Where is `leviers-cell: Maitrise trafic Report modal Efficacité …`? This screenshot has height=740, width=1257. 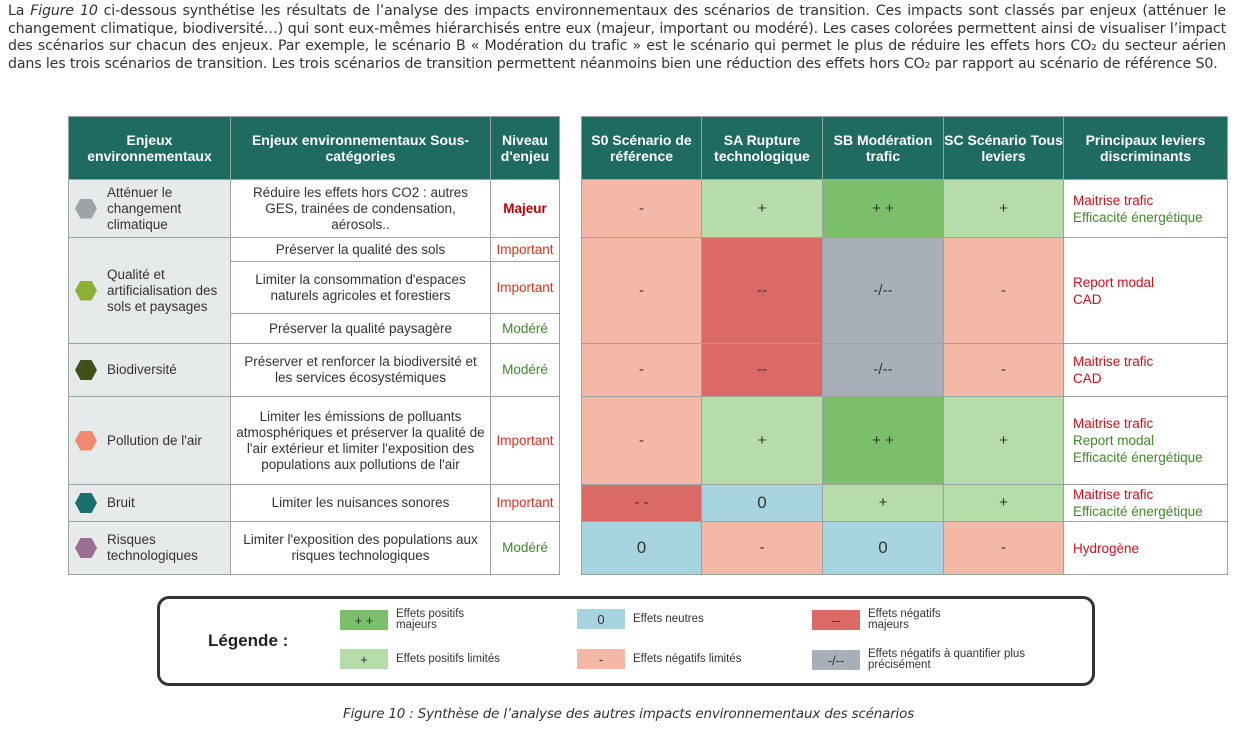
leviers-cell: Maitrise trafic Report modal Efficacité … is located at coordinates (1145, 440).